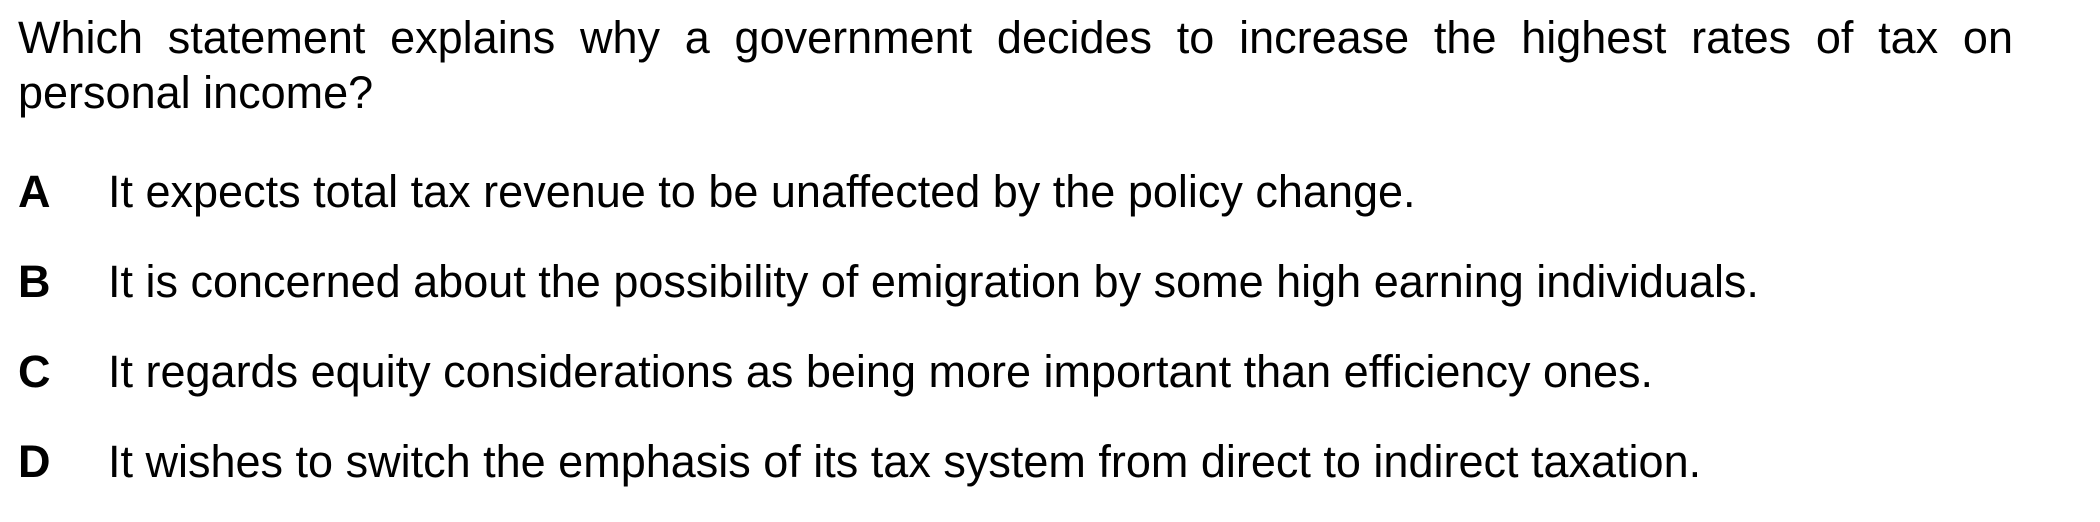 The image size is (2100, 522). What do you see at coordinates (34, 371) in the screenshot?
I see `option-letter: C` at bounding box center [34, 371].